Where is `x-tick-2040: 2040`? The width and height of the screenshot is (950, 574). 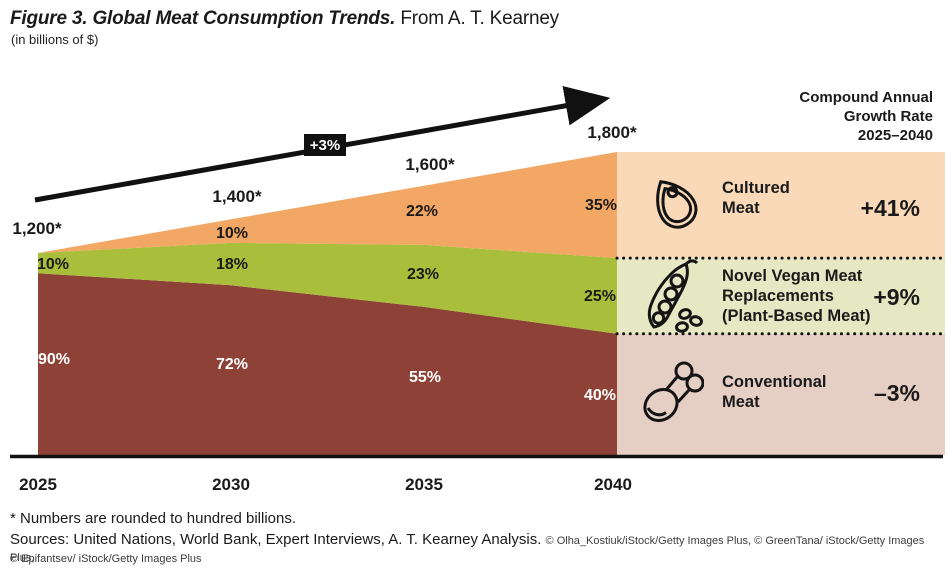
x-tick-2040: 2040 is located at coordinates (613, 484).